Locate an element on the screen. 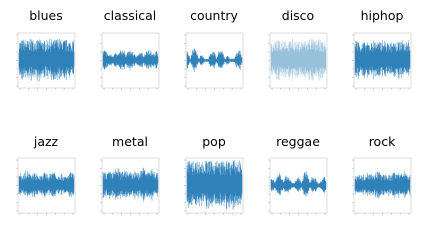  panel-title: pop is located at coordinates (214, 141).